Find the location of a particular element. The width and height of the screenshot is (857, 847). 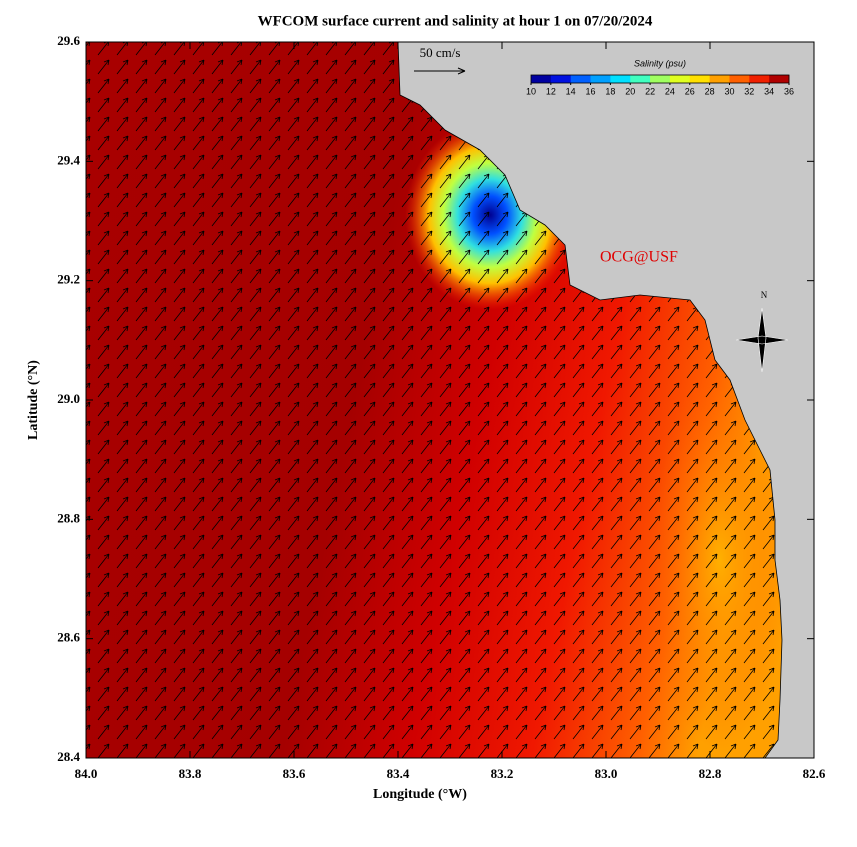

y-tick-label: 28.6 is located at coordinates (68, 637).